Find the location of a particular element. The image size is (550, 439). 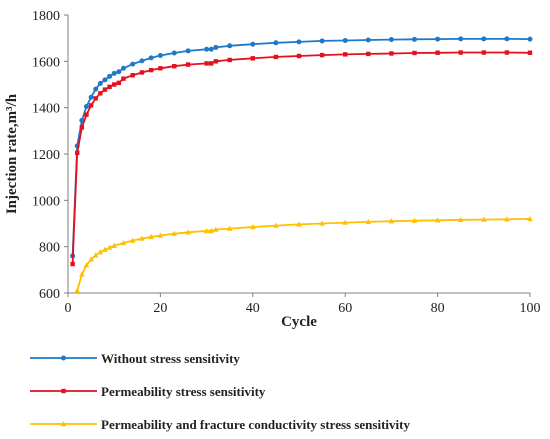

y-tick-label: 1800 is located at coordinates (46, 16).